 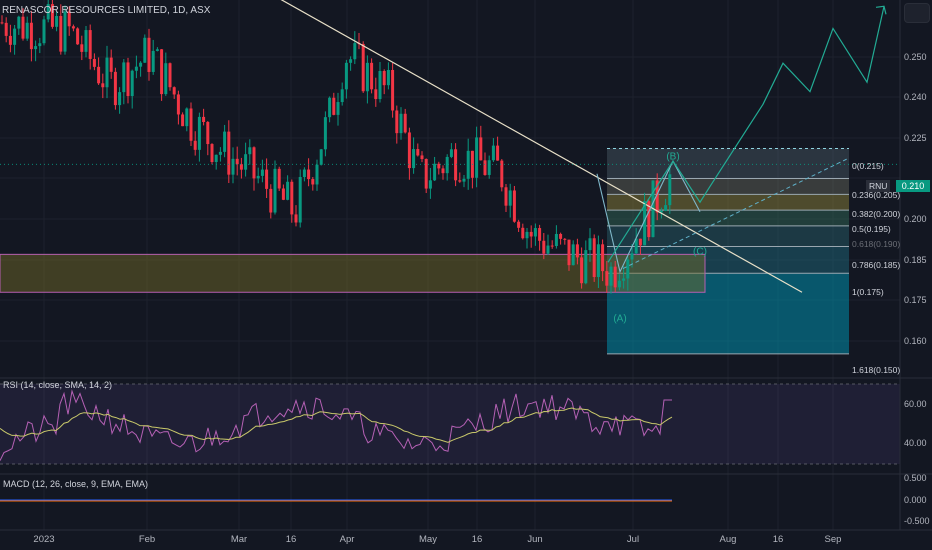 I want to click on y-tick-0175: 0.175, so click(x=915, y=300).